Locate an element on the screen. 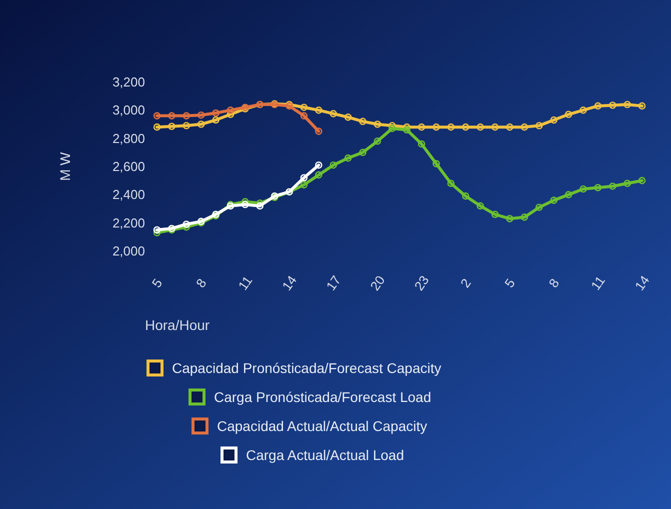 The width and height of the screenshot is (671, 509). legend-label: Capacidad Actual/Actual Capacity is located at coordinates (322, 426).